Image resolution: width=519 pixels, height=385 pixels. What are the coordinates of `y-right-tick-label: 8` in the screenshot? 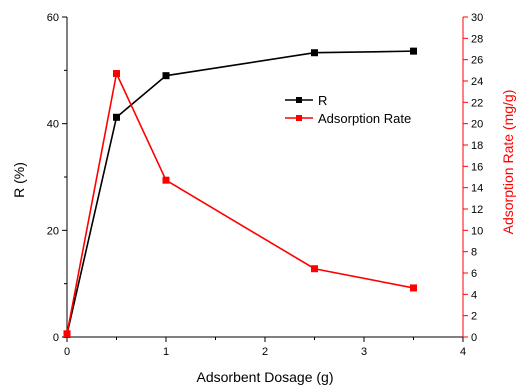 It's located at (474, 253).